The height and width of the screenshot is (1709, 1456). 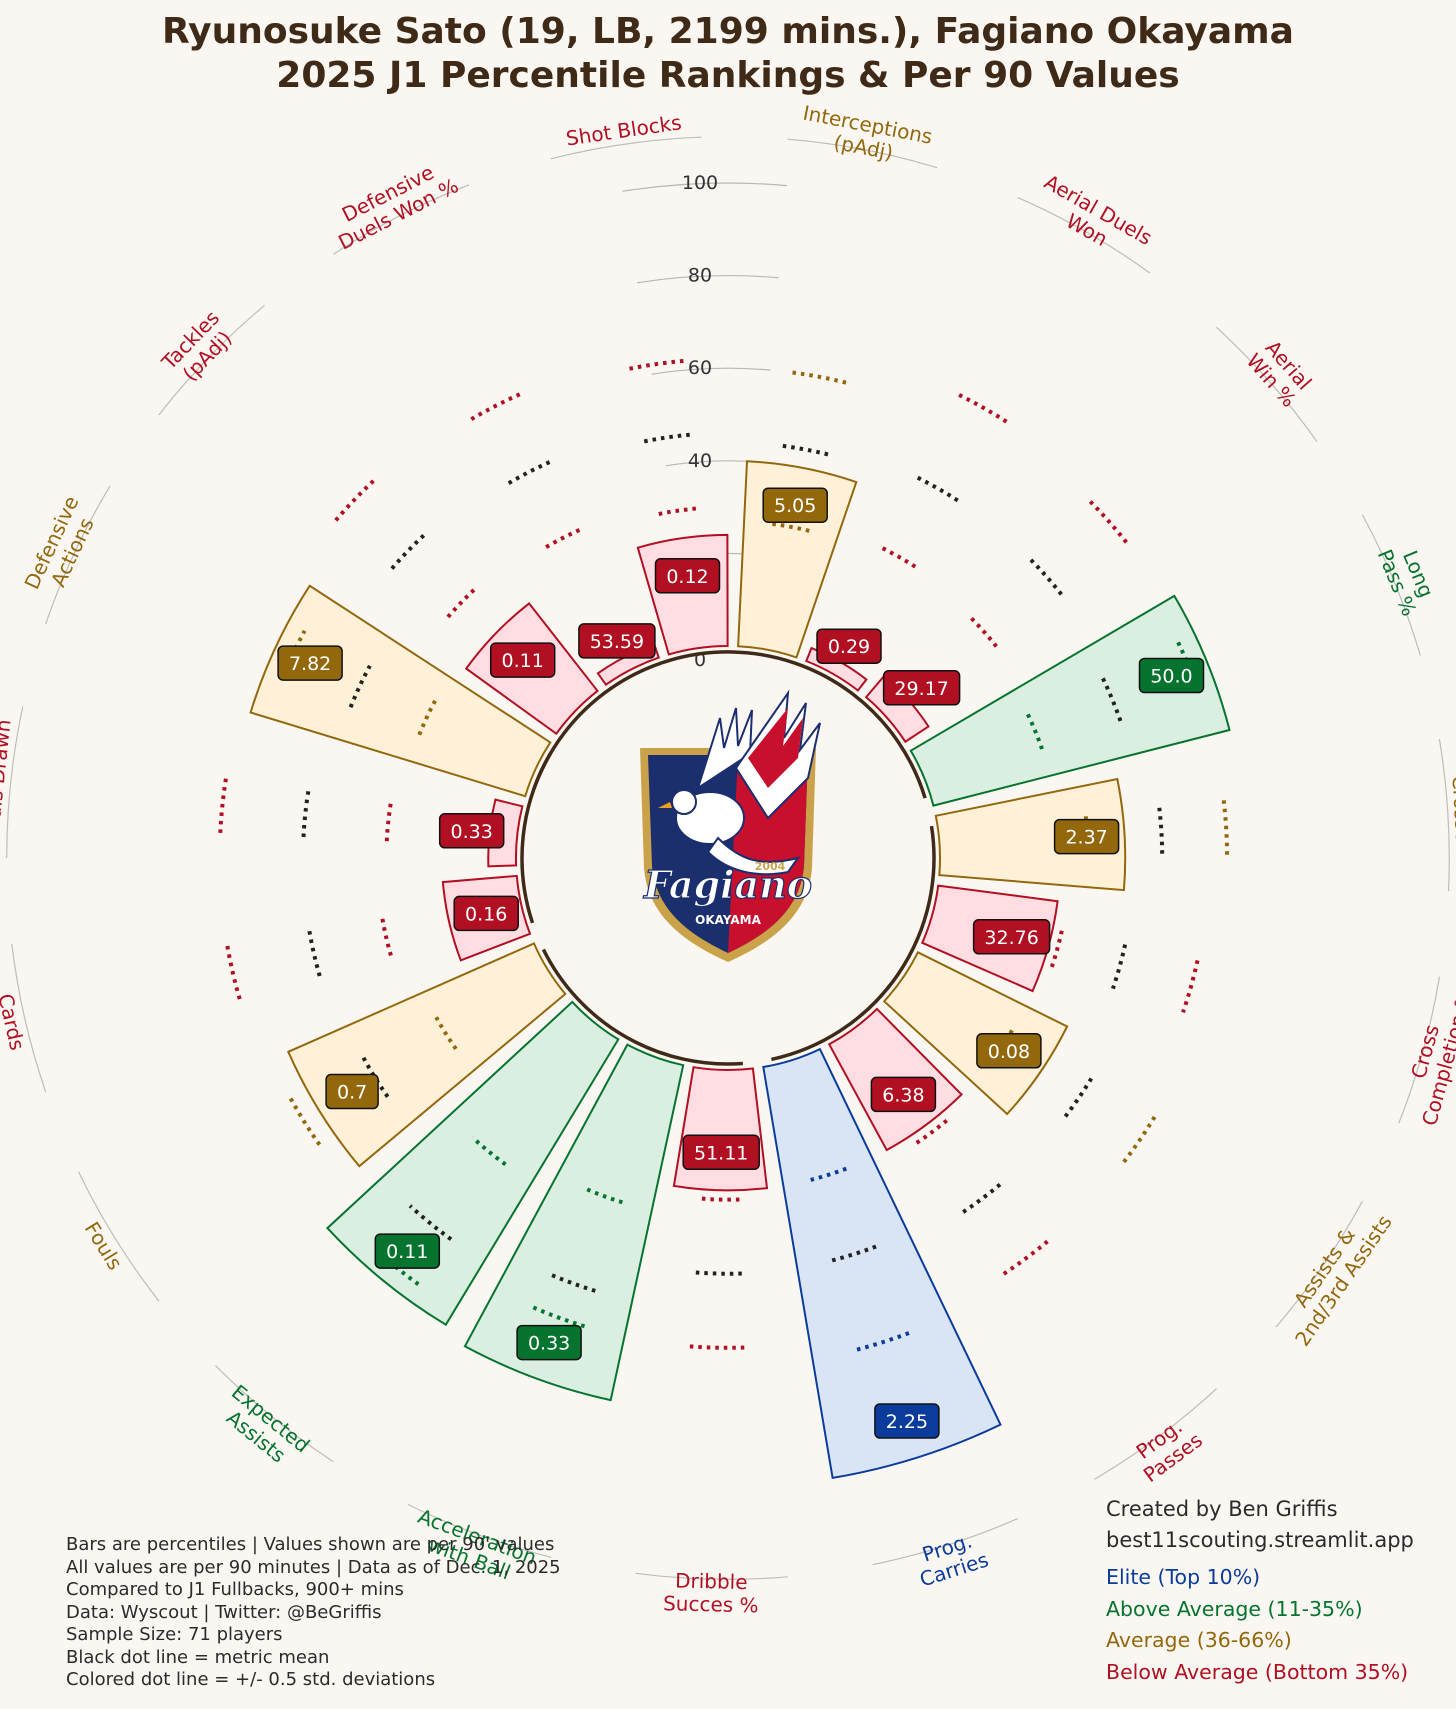 I want to click on note-line: Compared to J1 Fullbacks, 900+ mins, so click(x=235, y=1589).